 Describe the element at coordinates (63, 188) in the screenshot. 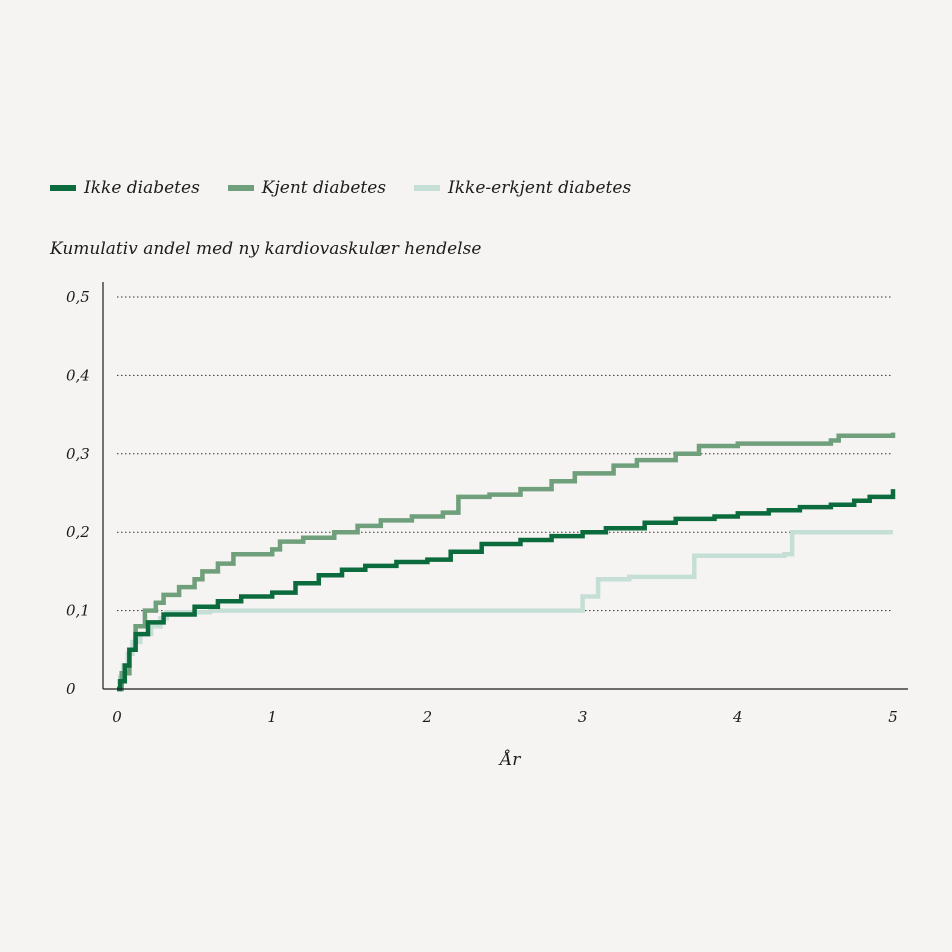

I see `legend-swatch-ikke-diabetes` at that location.